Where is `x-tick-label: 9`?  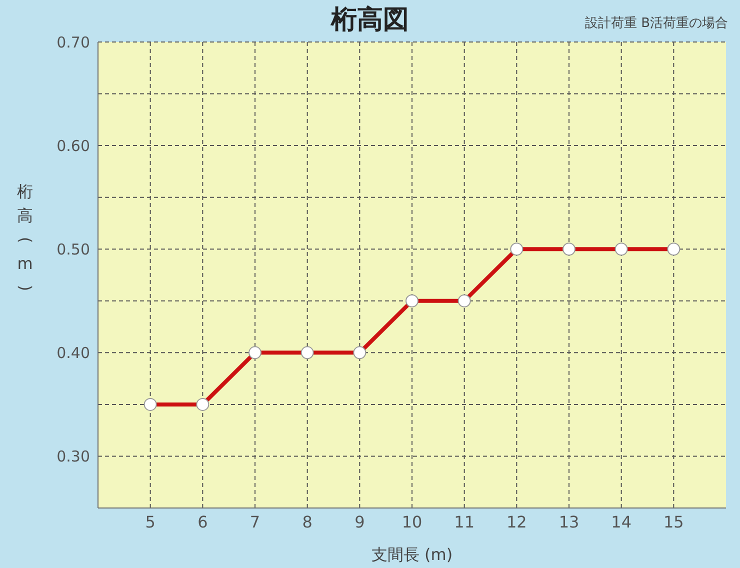
x-tick-label: 9 is located at coordinates (359, 522).